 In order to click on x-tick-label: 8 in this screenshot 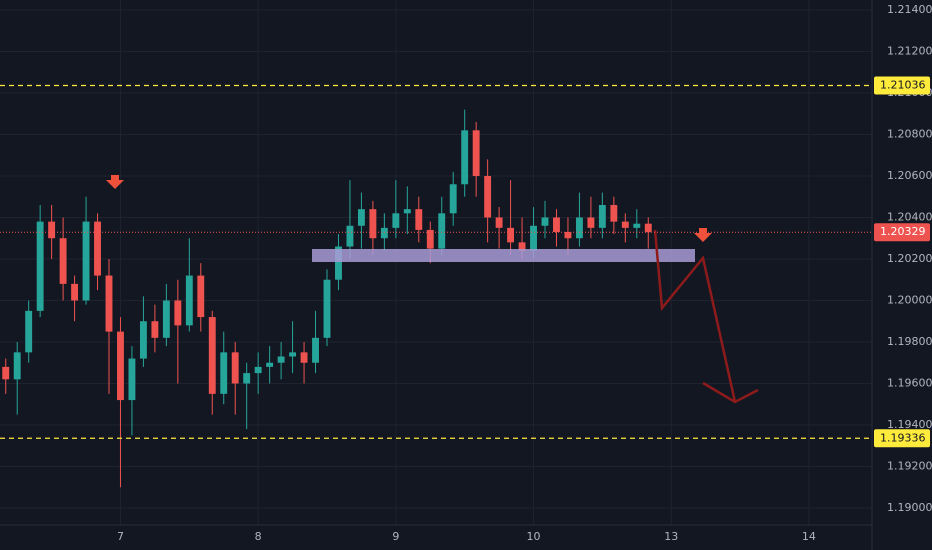, I will do `click(258, 536)`.